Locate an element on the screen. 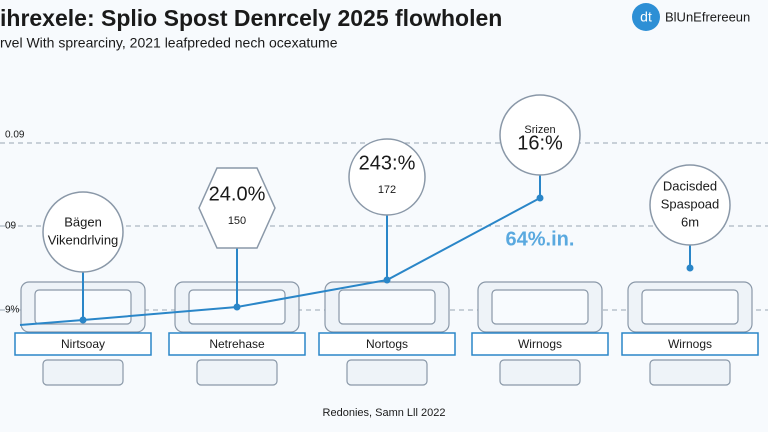 This screenshot has width=768, height=432. callout-text: 6m is located at coordinates (690, 221).